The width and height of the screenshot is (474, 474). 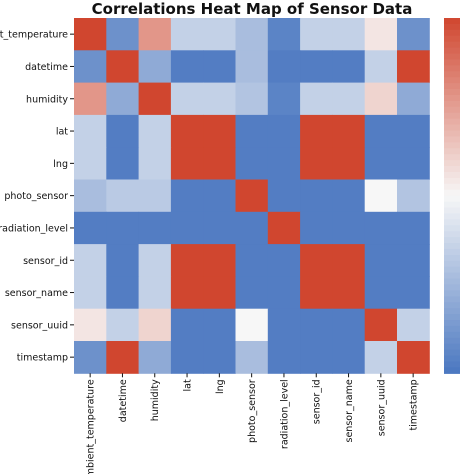 What do you see at coordinates (284, 260) in the screenshot?
I see `heatmap-cell-sensor_id-radiation_level` at bounding box center [284, 260].